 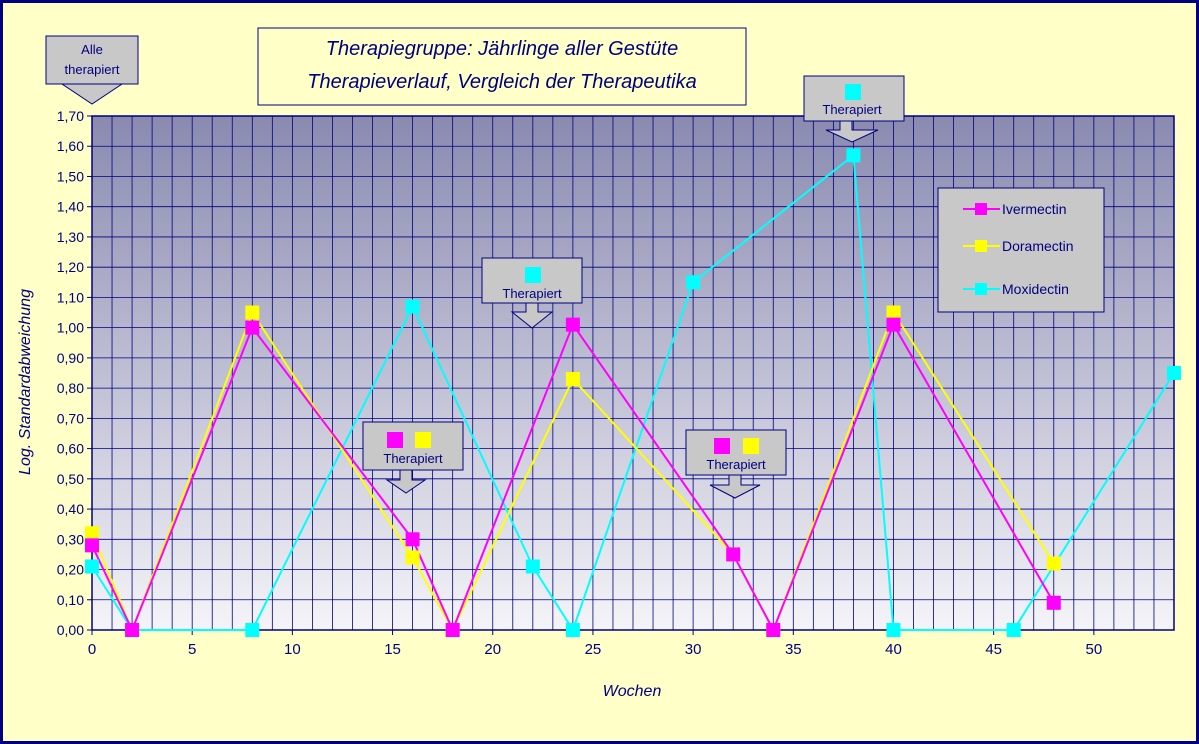 What do you see at coordinates (981, 209) in the screenshot?
I see `legend-marker-ivermectin` at bounding box center [981, 209].